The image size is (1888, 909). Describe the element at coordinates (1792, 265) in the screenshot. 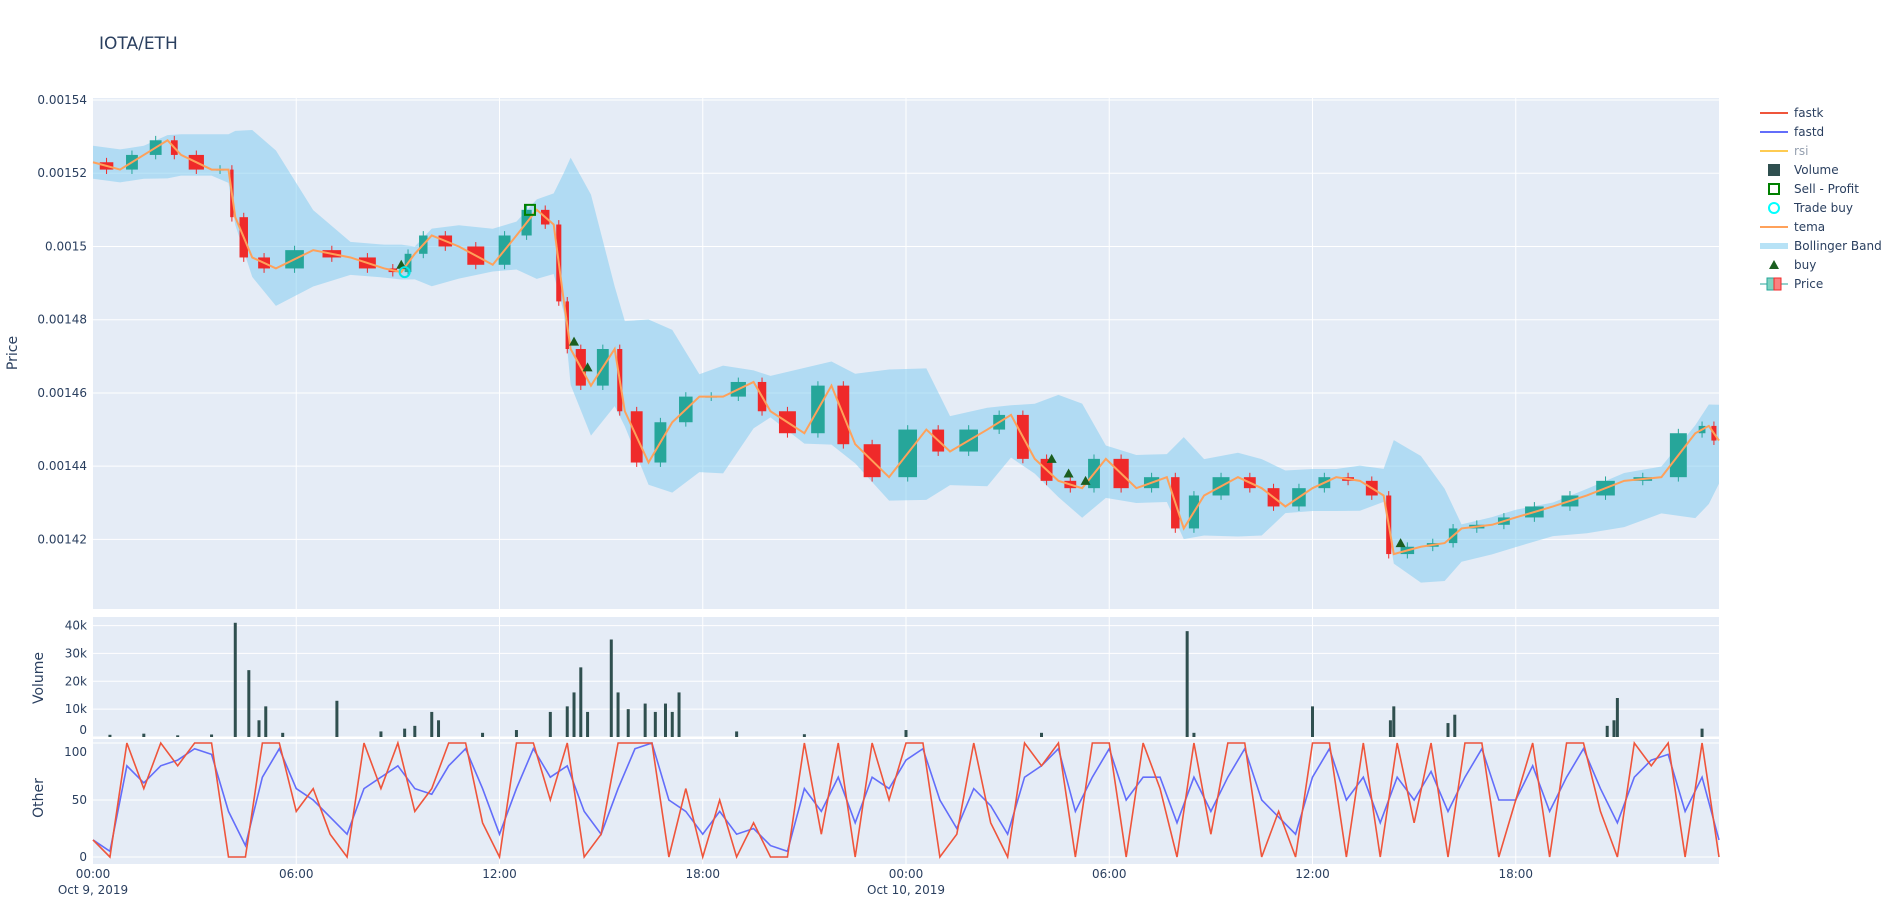

I see `legend-item-buy: buy` at that location.